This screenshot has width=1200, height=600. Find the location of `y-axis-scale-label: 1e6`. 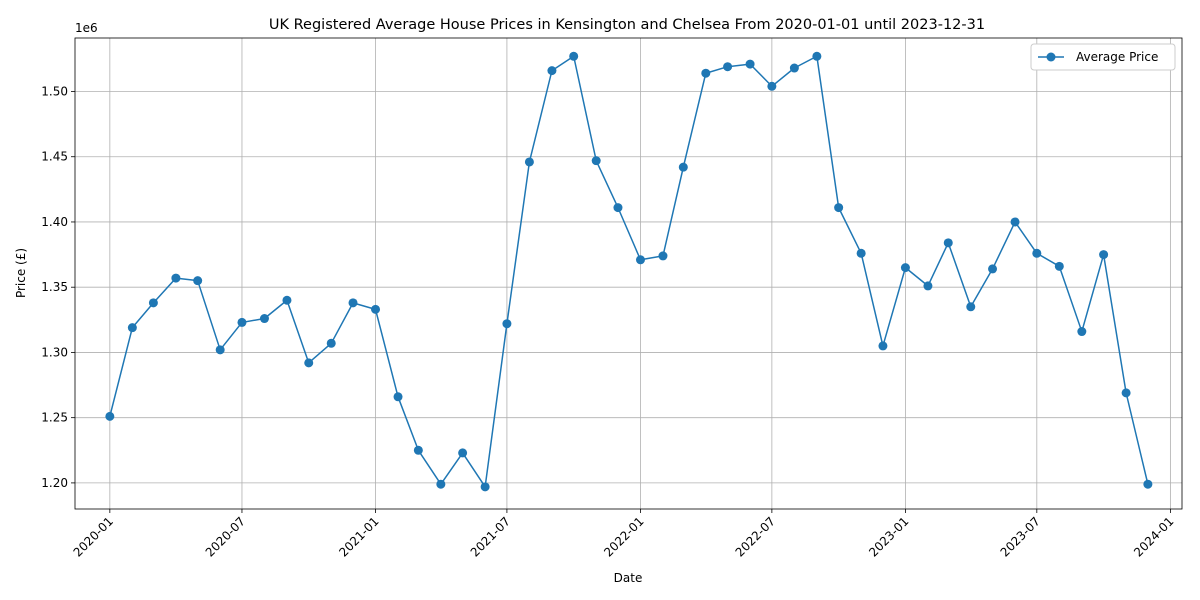

y-axis-scale-label: 1e6 is located at coordinates (86, 28).